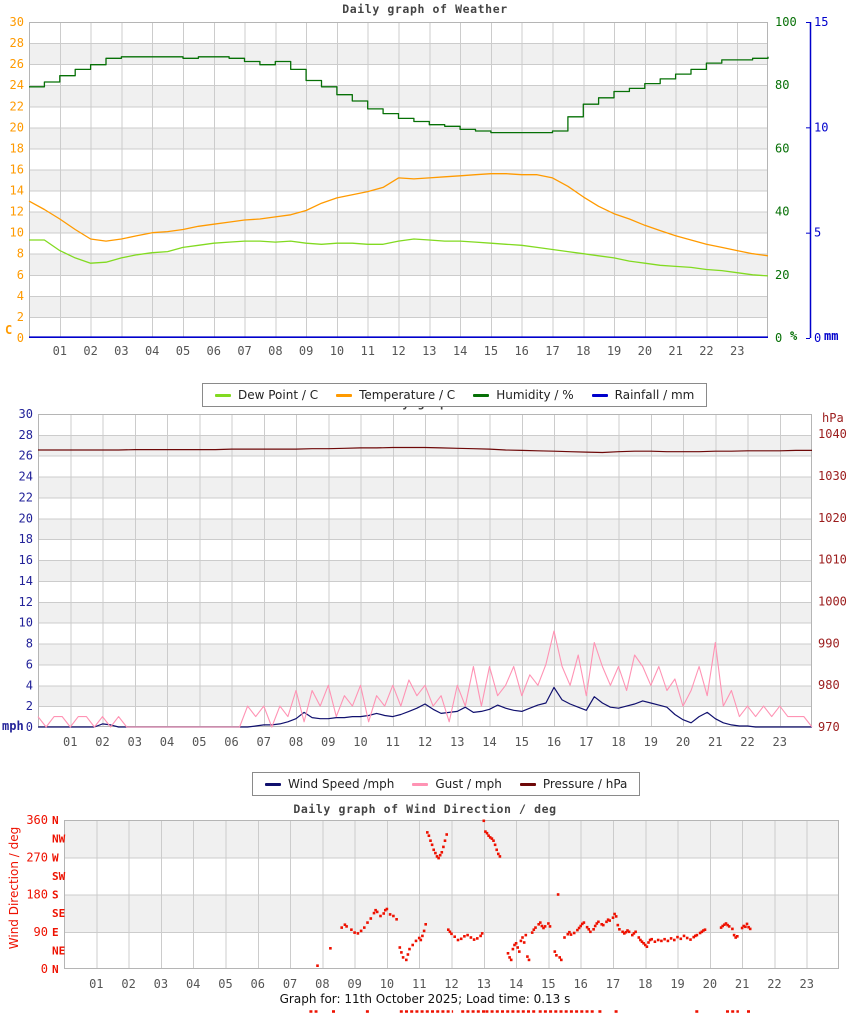 This screenshot has height=1017, width=850. Describe the element at coordinates (399, 257) in the screenshot. I see `dew-point-cseries` at that location.